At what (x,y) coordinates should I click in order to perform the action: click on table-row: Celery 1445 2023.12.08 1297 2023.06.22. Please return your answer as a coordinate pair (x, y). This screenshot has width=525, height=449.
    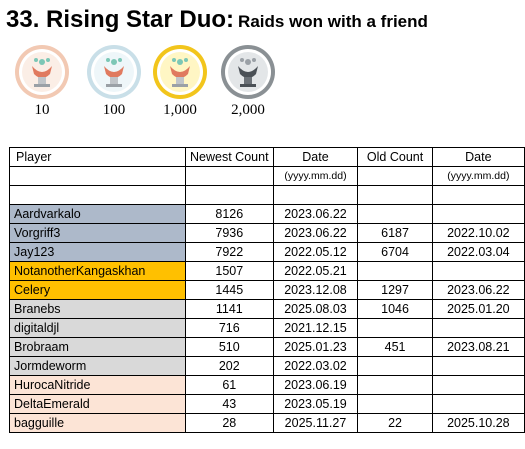
    Looking at the image, I should click on (266, 290).